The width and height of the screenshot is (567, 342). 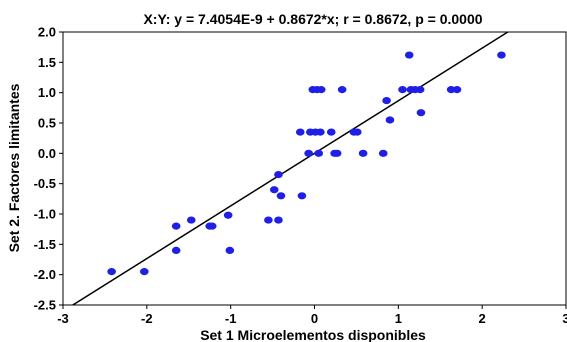 What do you see at coordinates (47, 32) in the screenshot?
I see `y-tick-label: 2.0` at bounding box center [47, 32].